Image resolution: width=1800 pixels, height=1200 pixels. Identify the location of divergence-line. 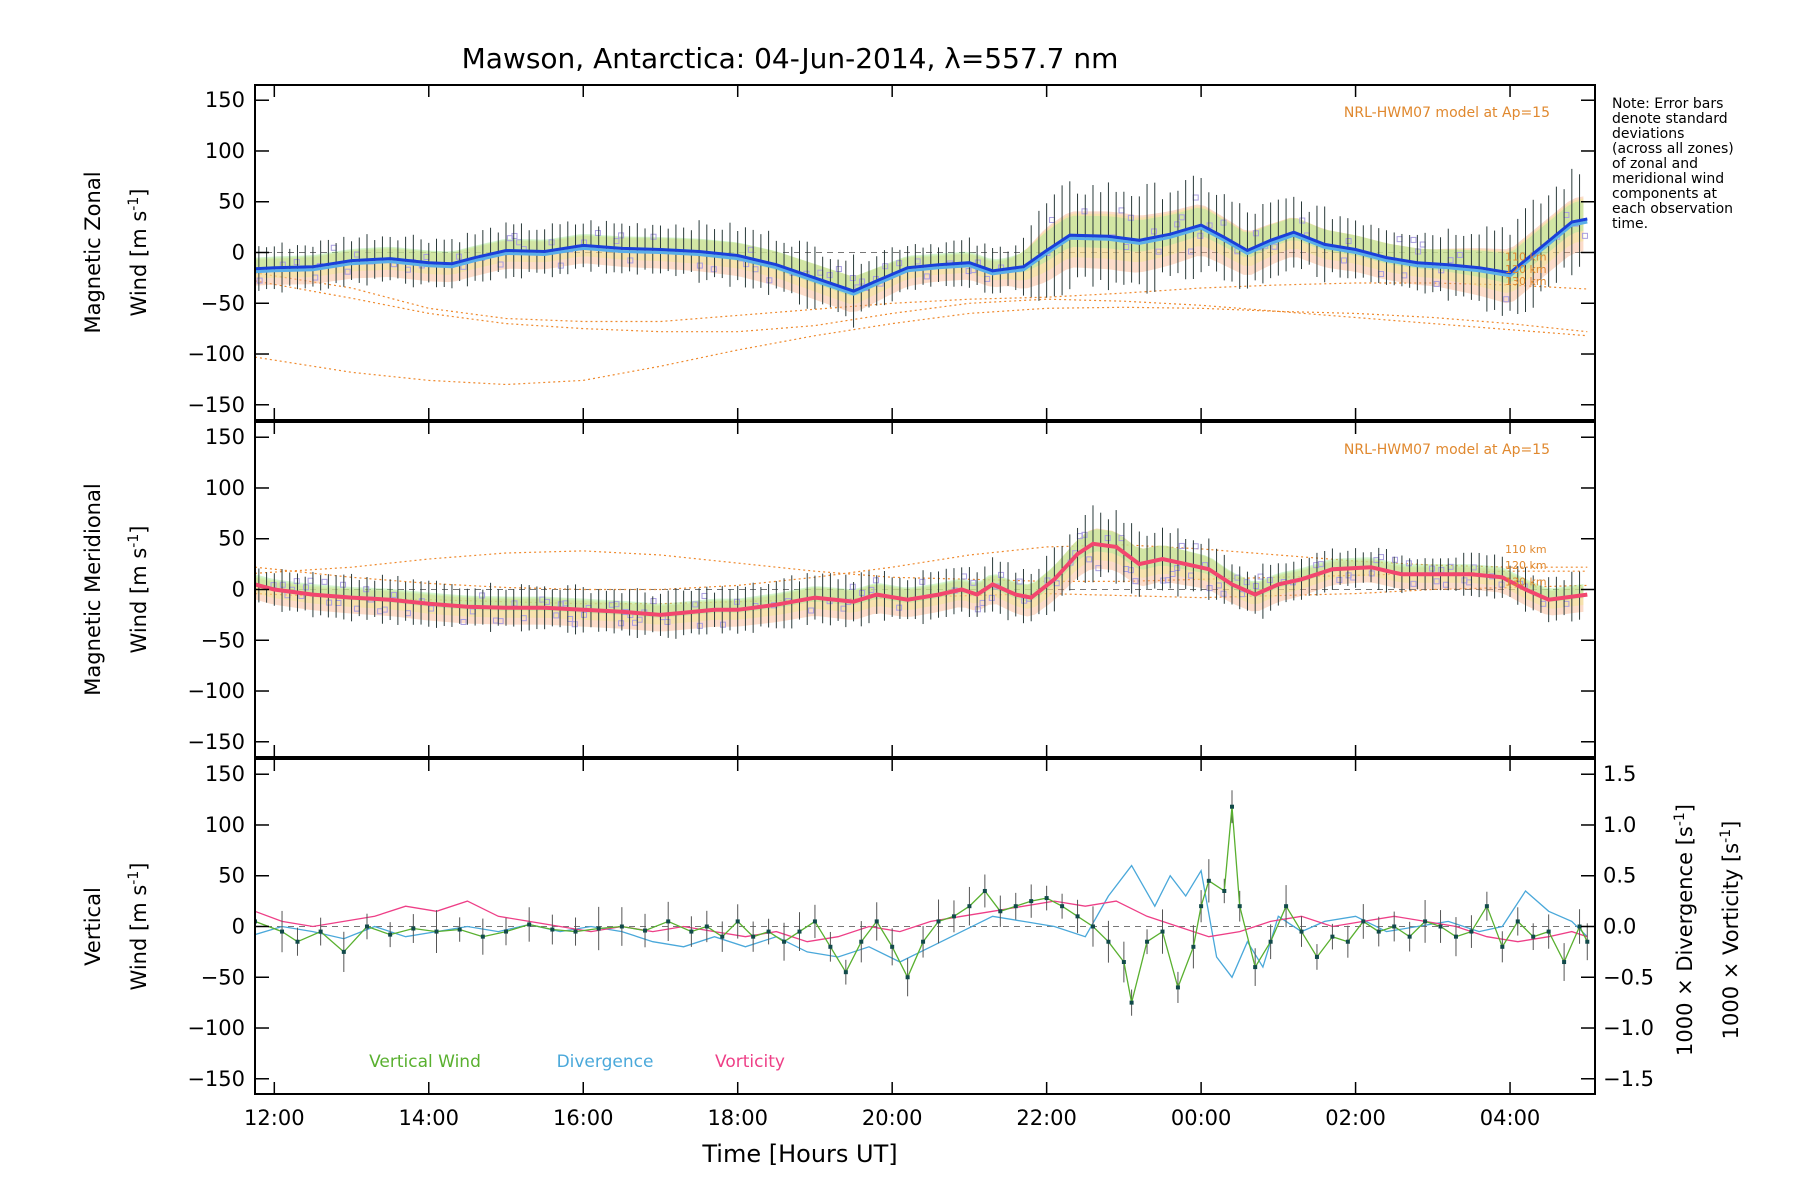
(921, 921).